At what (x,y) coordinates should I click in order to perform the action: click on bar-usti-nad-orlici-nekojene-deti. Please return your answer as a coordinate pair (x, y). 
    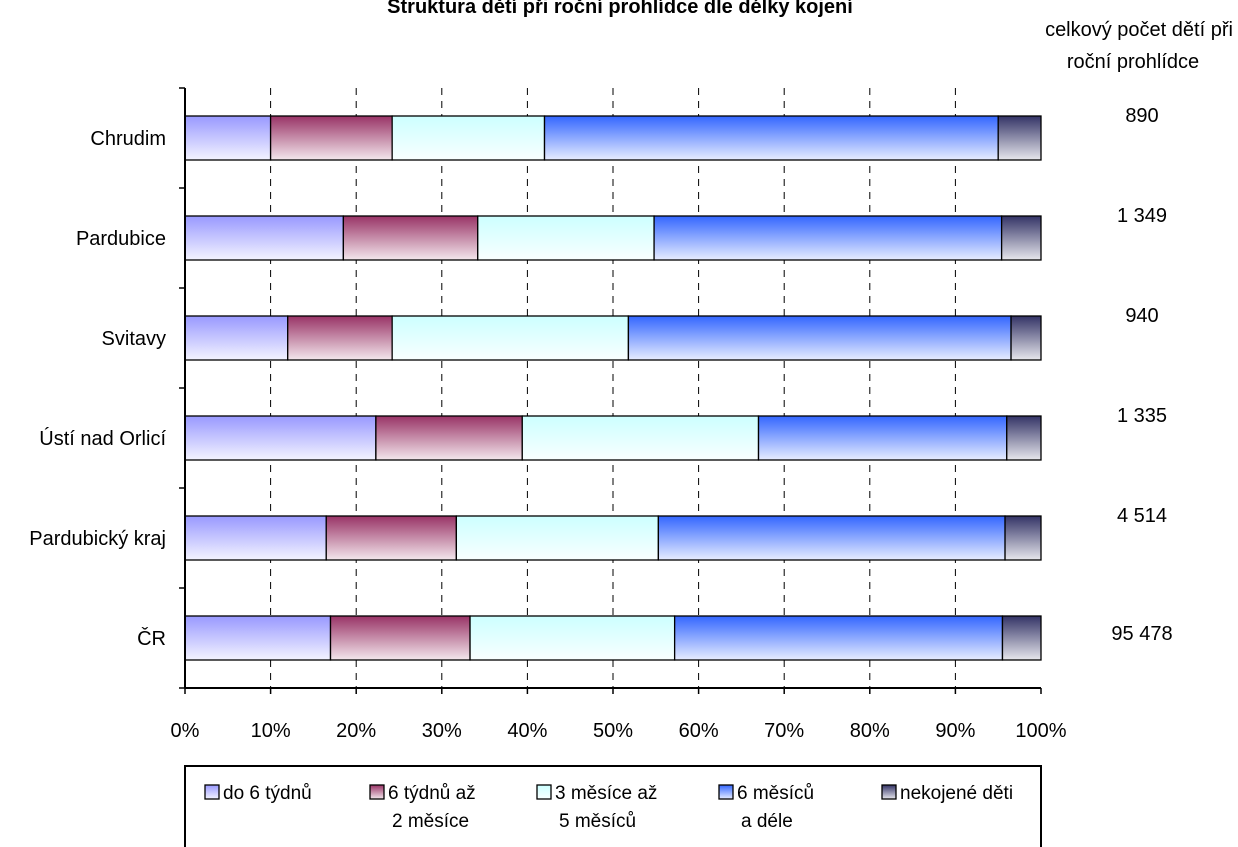
    Looking at the image, I should click on (1024, 438).